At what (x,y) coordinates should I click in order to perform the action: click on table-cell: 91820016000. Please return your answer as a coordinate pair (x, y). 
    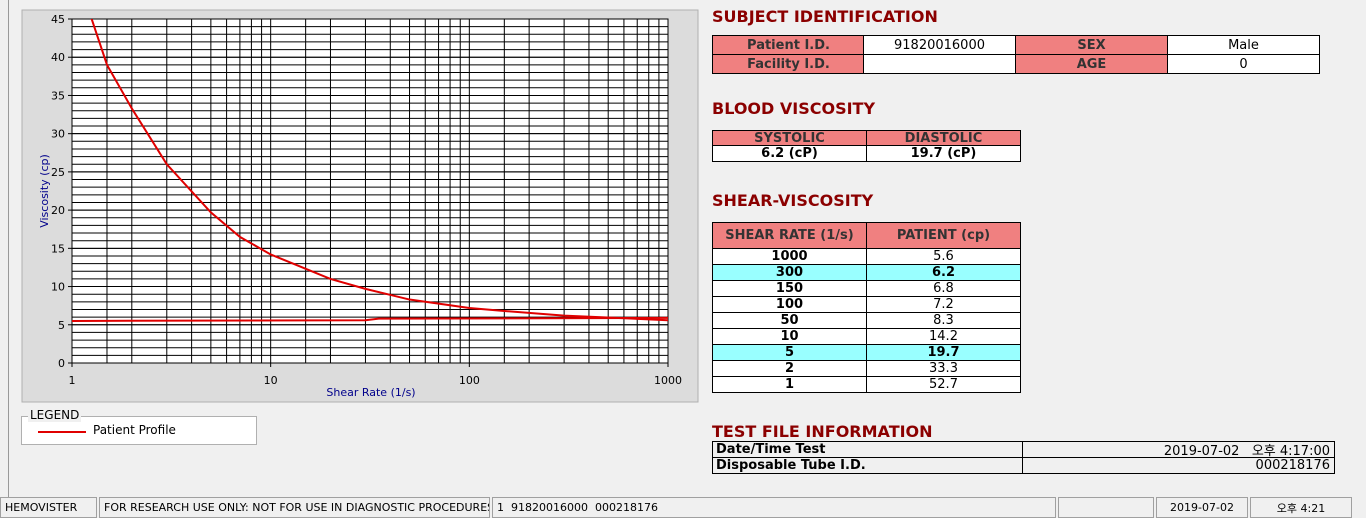
    Looking at the image, I should click on (939, 45).